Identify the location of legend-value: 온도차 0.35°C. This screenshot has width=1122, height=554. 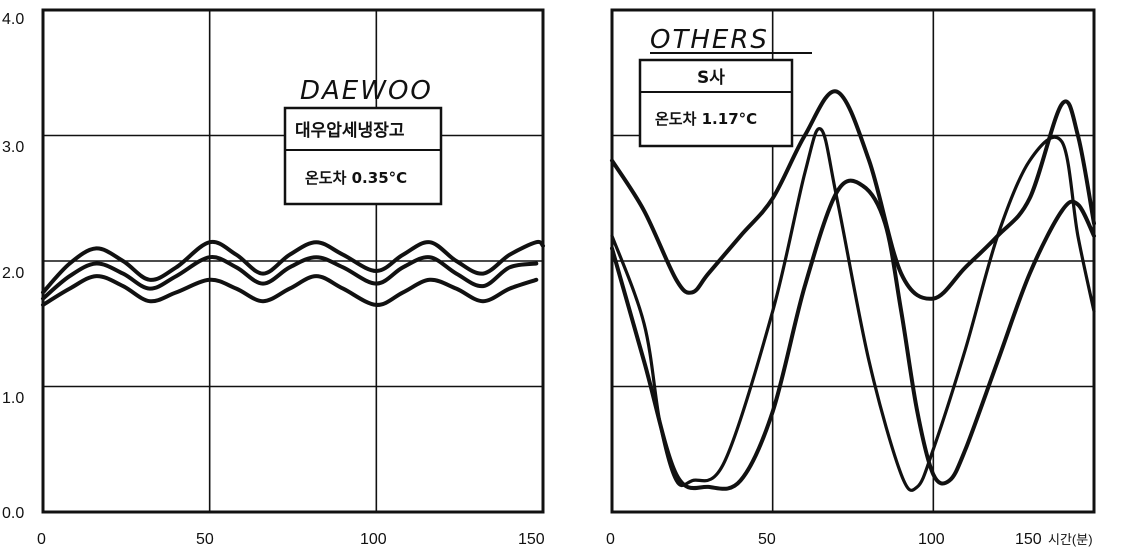
(356, 178).